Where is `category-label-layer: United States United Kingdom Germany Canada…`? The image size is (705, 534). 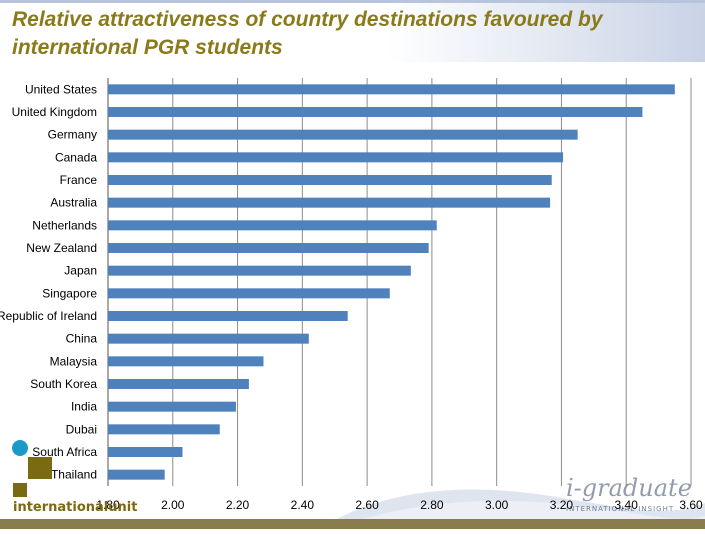
category-label-layer: United States United Kingdom Germany Canada… is located at coordinates (48, 281).